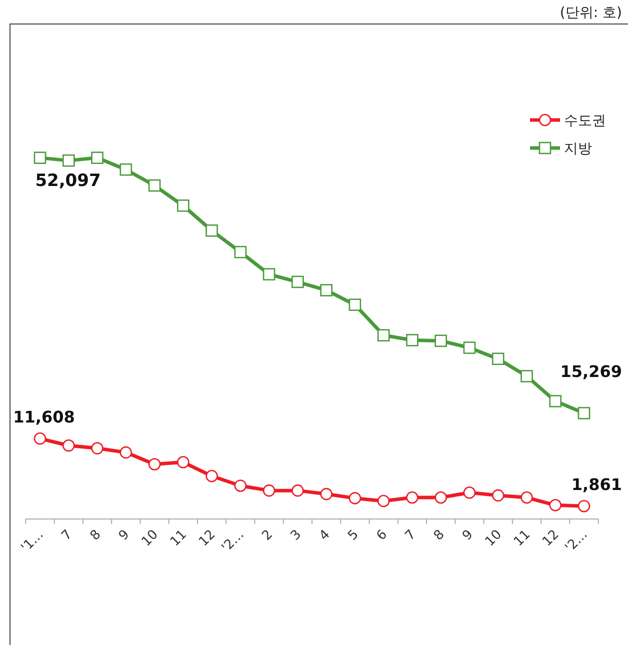  What do you see at coordinates (382, 535) in the screenshot?
I see `x-tick-label: 6` at bounding box center [382, 535].